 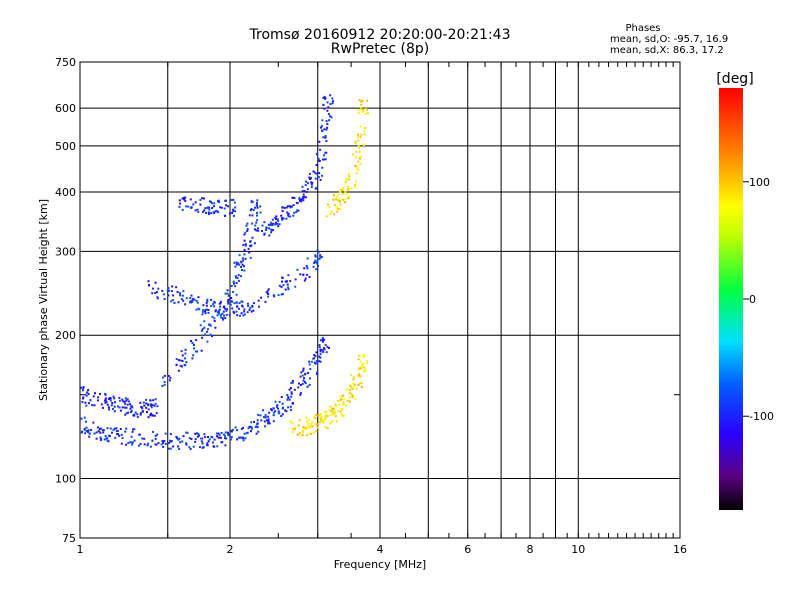 I want to click on y-tick-label: 500, so click(x=65, y=146).